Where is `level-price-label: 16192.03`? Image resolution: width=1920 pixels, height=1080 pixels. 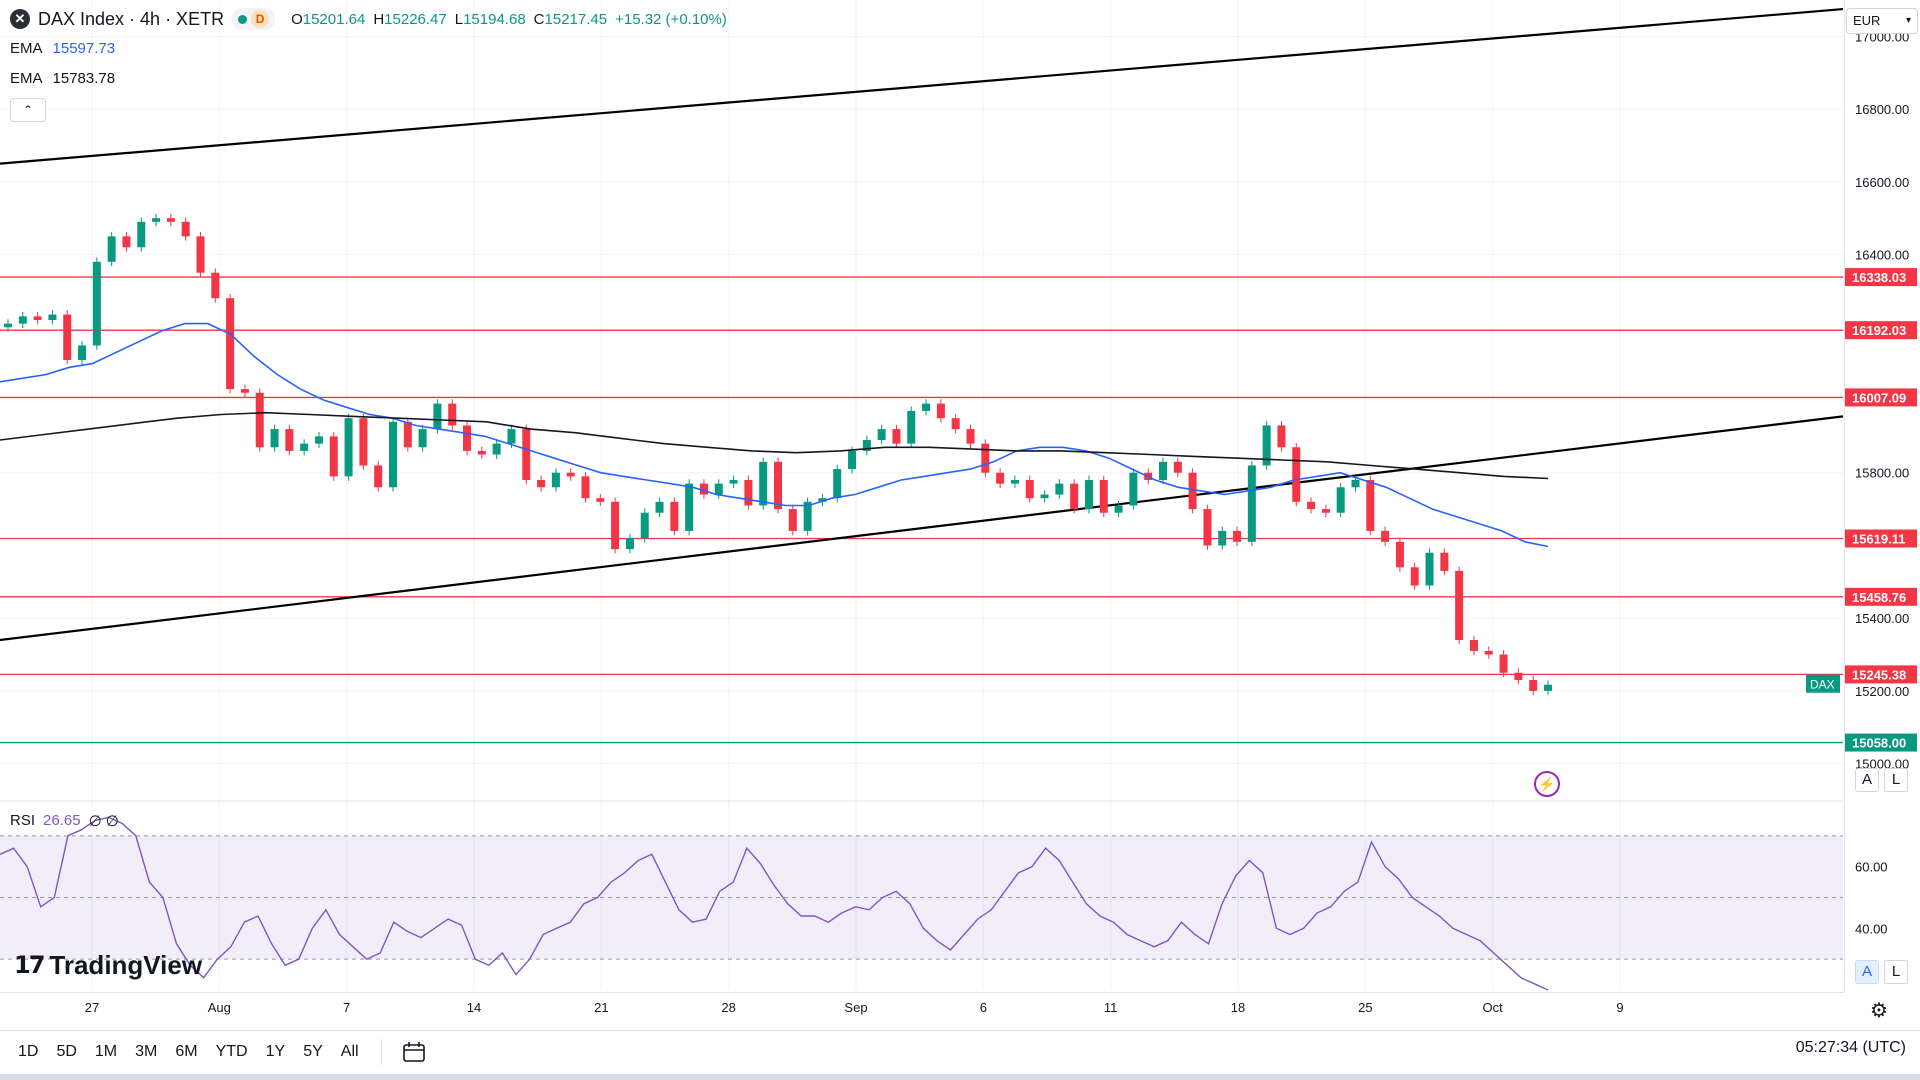 level-price-label: 16192.03 is located at coordinates (1879, 330).